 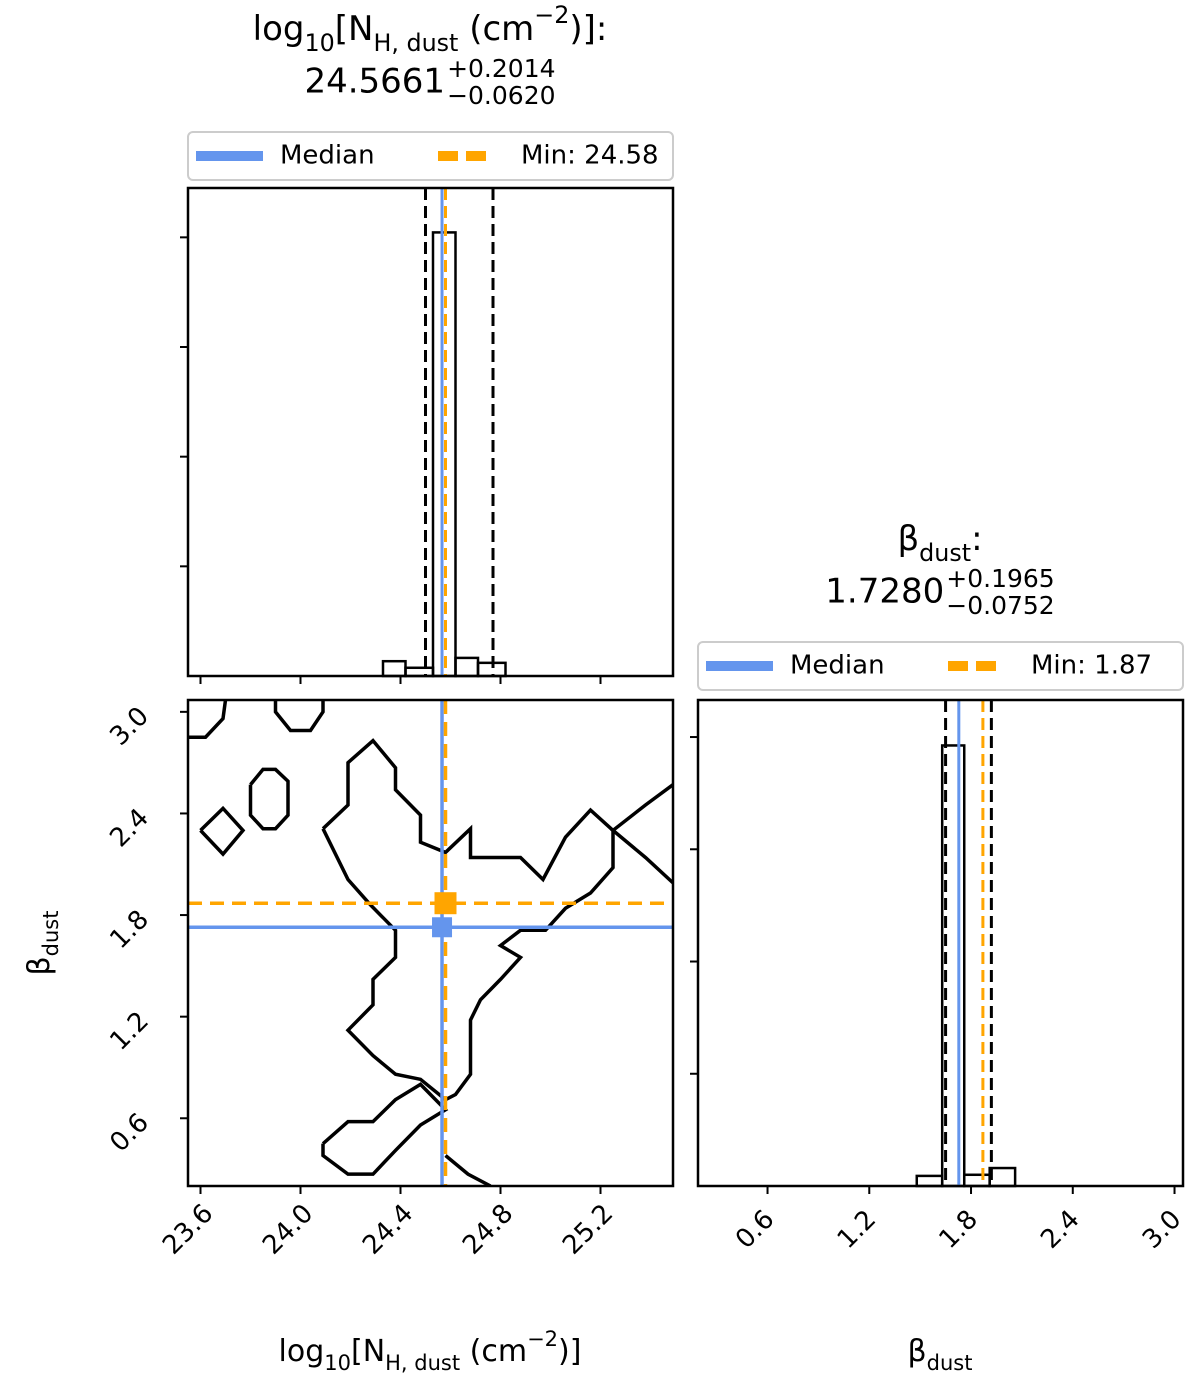 What do you see at coordinates (501, 68) in the screenshot?
I see `title-err-plus: +0.2014` at bounding box center [501, 68].